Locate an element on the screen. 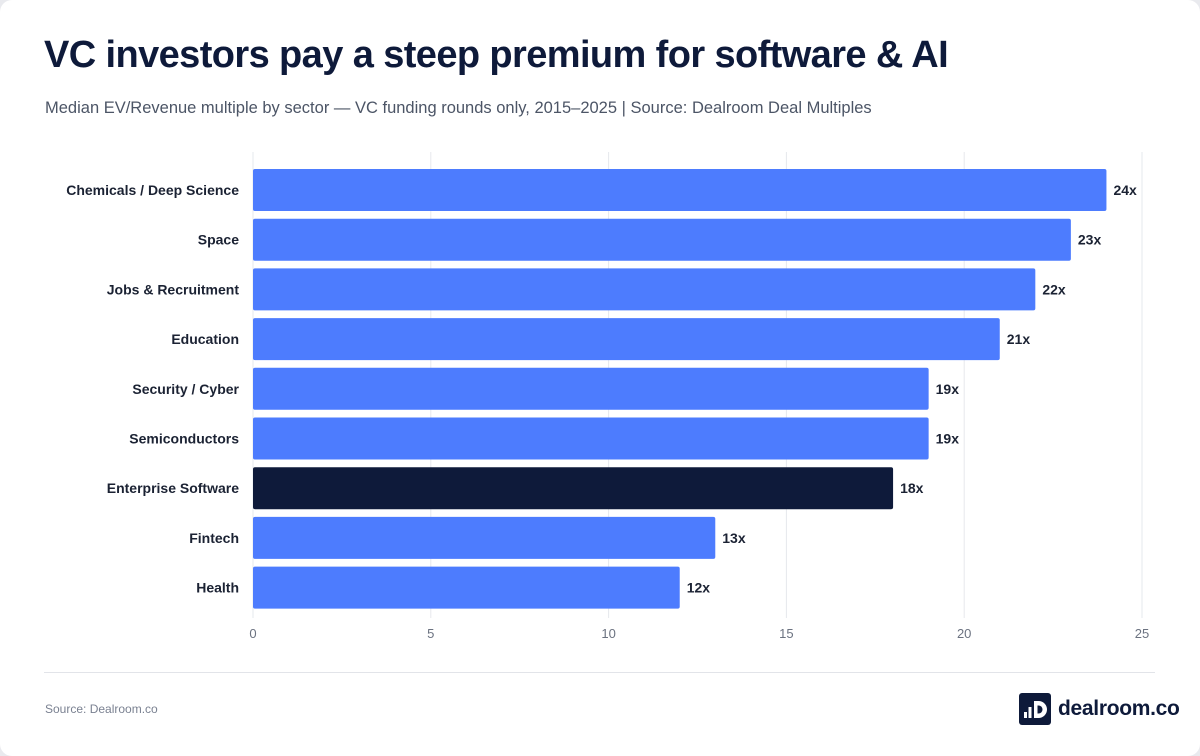 The width and height of the screenshot is (1200, 756). value-label: 13x is located at coordinates (734, 538).